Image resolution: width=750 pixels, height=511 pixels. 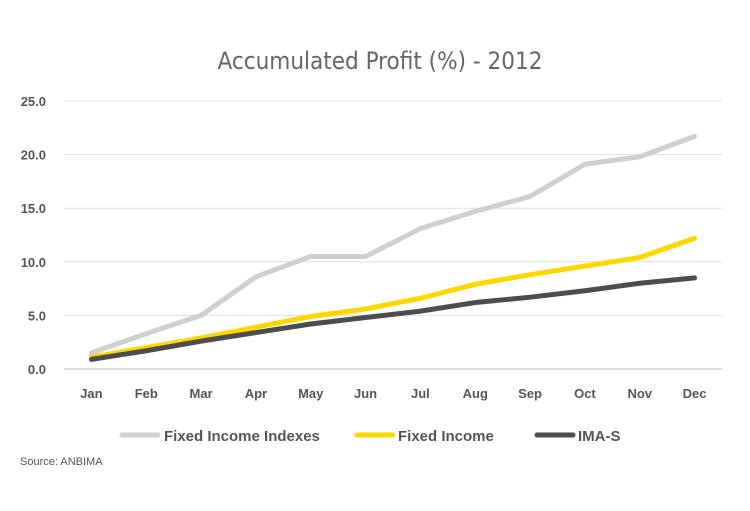 What do you see at coordinates (242, 436) in the screenshot?
I see `legend-label: Fixed Income Indexes` at bounding box center [242, 436].